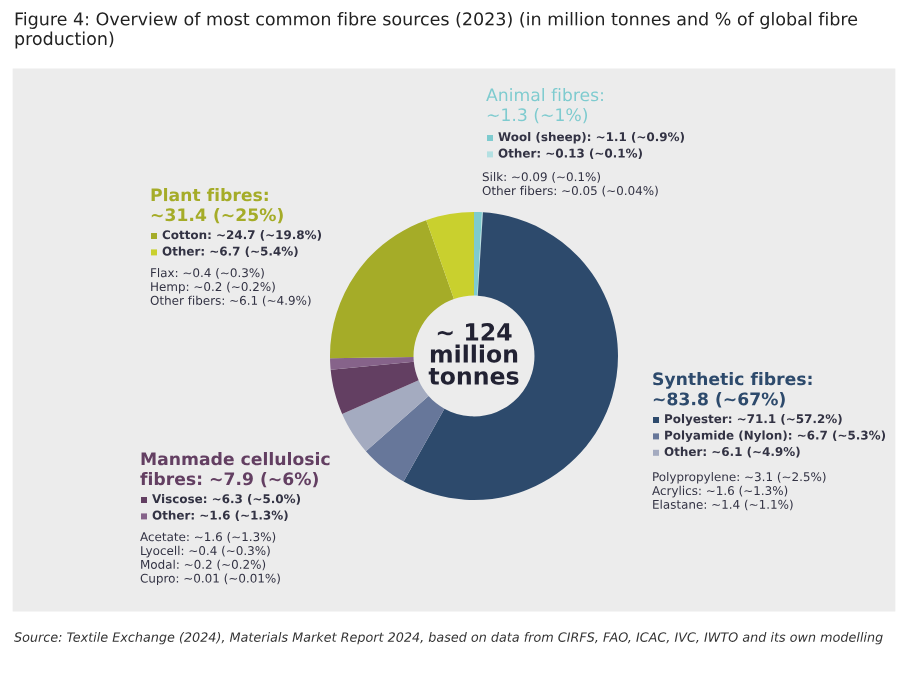 This screenshot has height=682, width=906. I want to click on text: Synthetic fibres: ~83.8 (~67%), so click(732, 390).